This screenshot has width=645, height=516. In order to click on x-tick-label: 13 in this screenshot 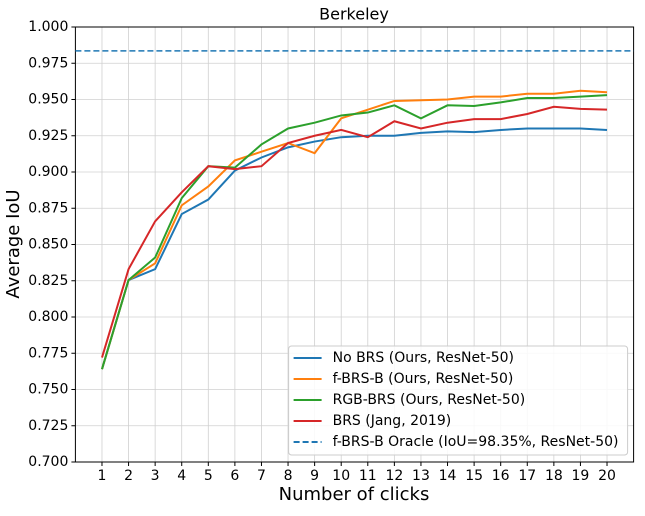, I will do `click(421, 476)`.